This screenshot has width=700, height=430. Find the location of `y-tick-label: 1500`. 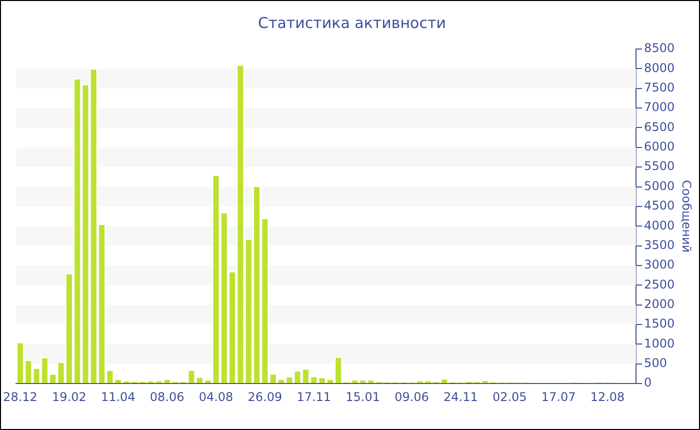

y-tick-label: 1500 is located at coordinates (659, 323).